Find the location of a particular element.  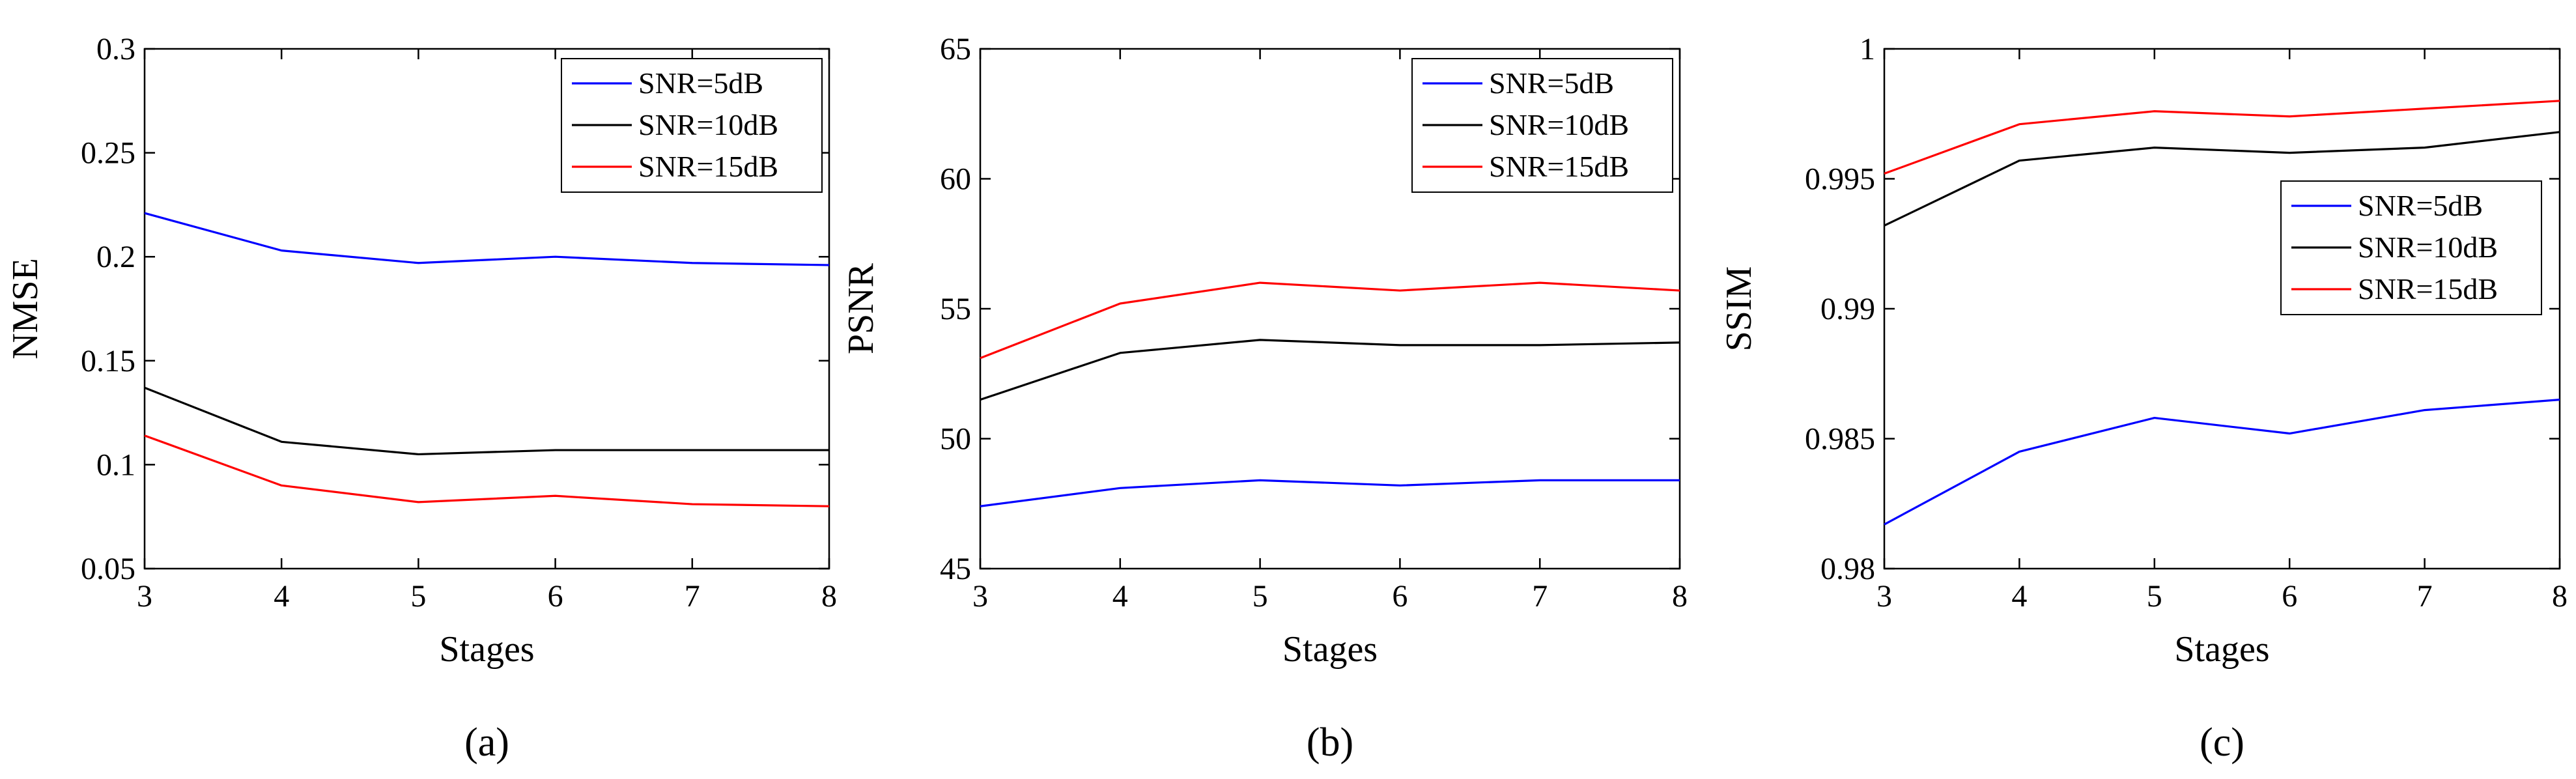

y-axis-label: PSNR is located at coordinates (861, 308).